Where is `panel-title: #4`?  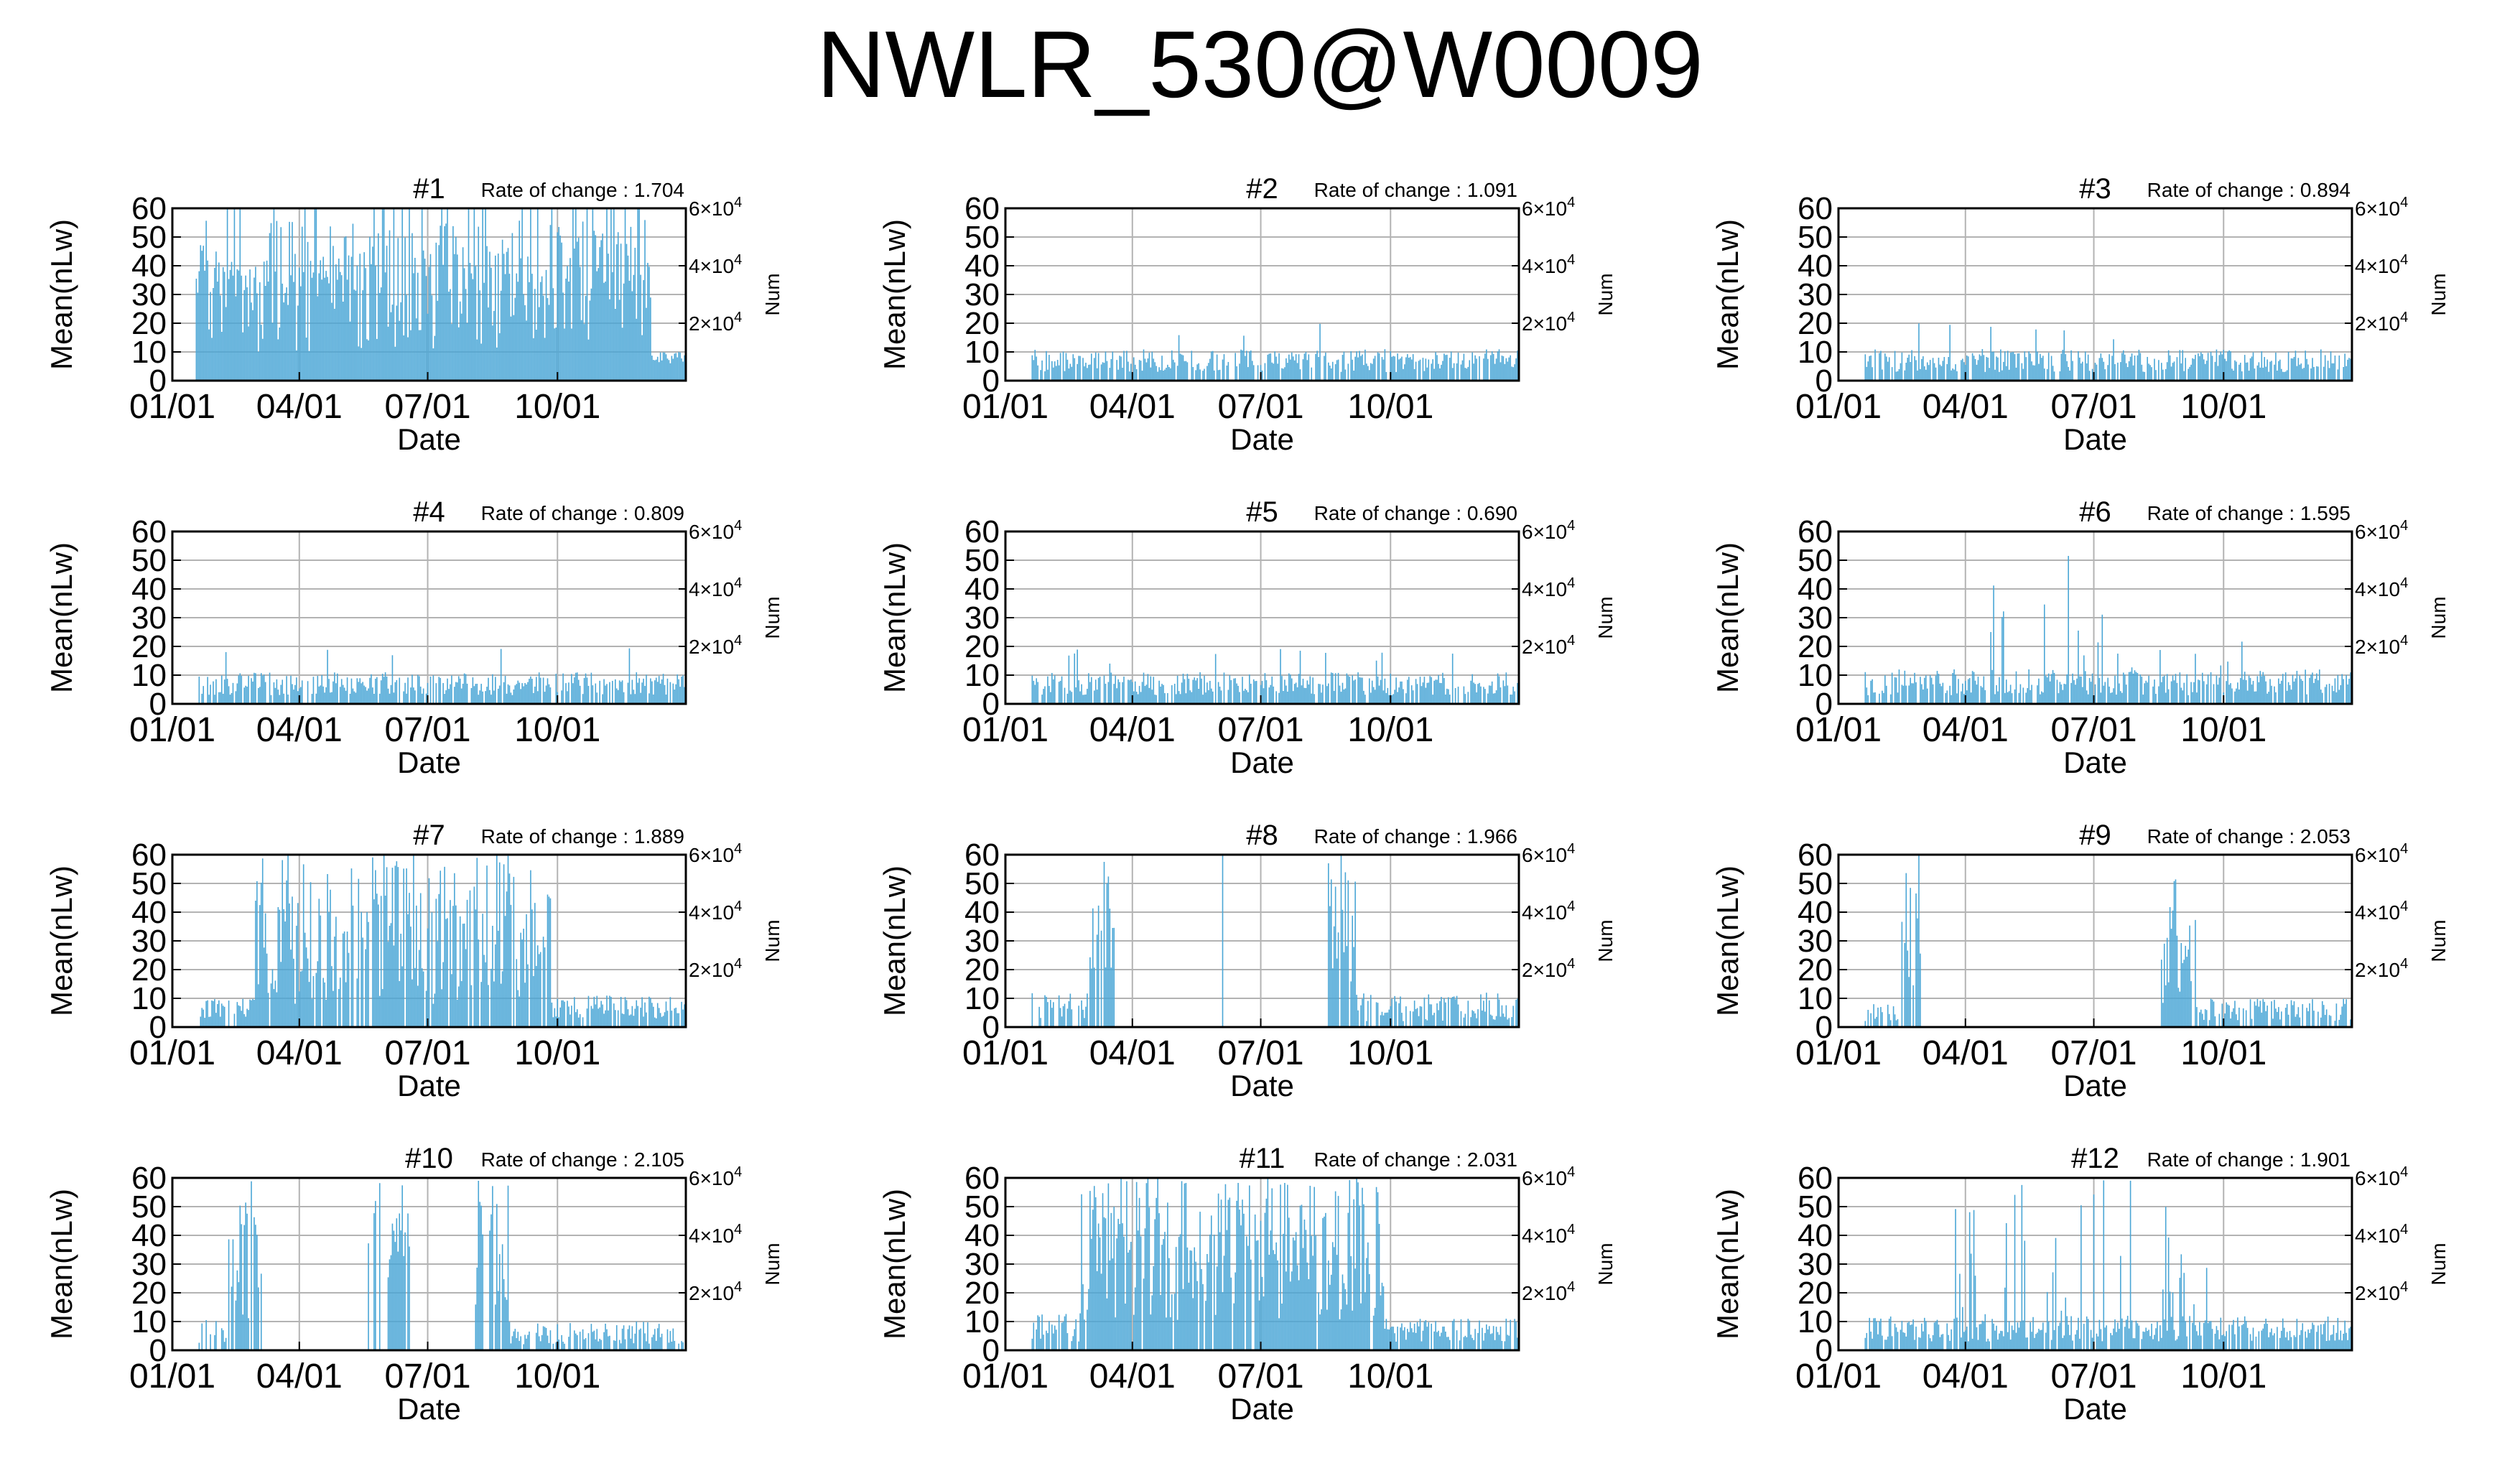 panel-title: #4 is located at coordinates (429, 512).